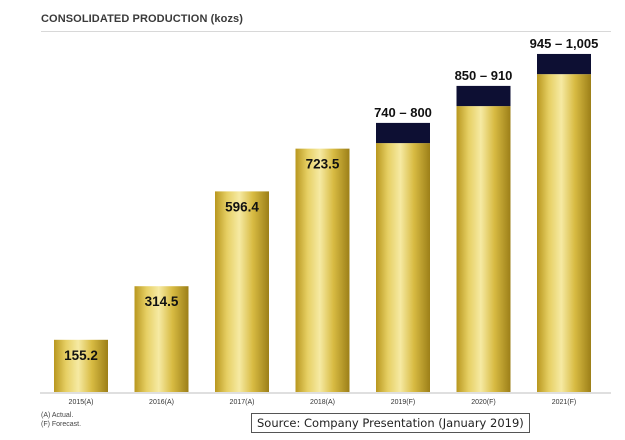  Describe the element at coordinates (483, 249) in the screenshot. I see `bar-2020(F)` at that location.